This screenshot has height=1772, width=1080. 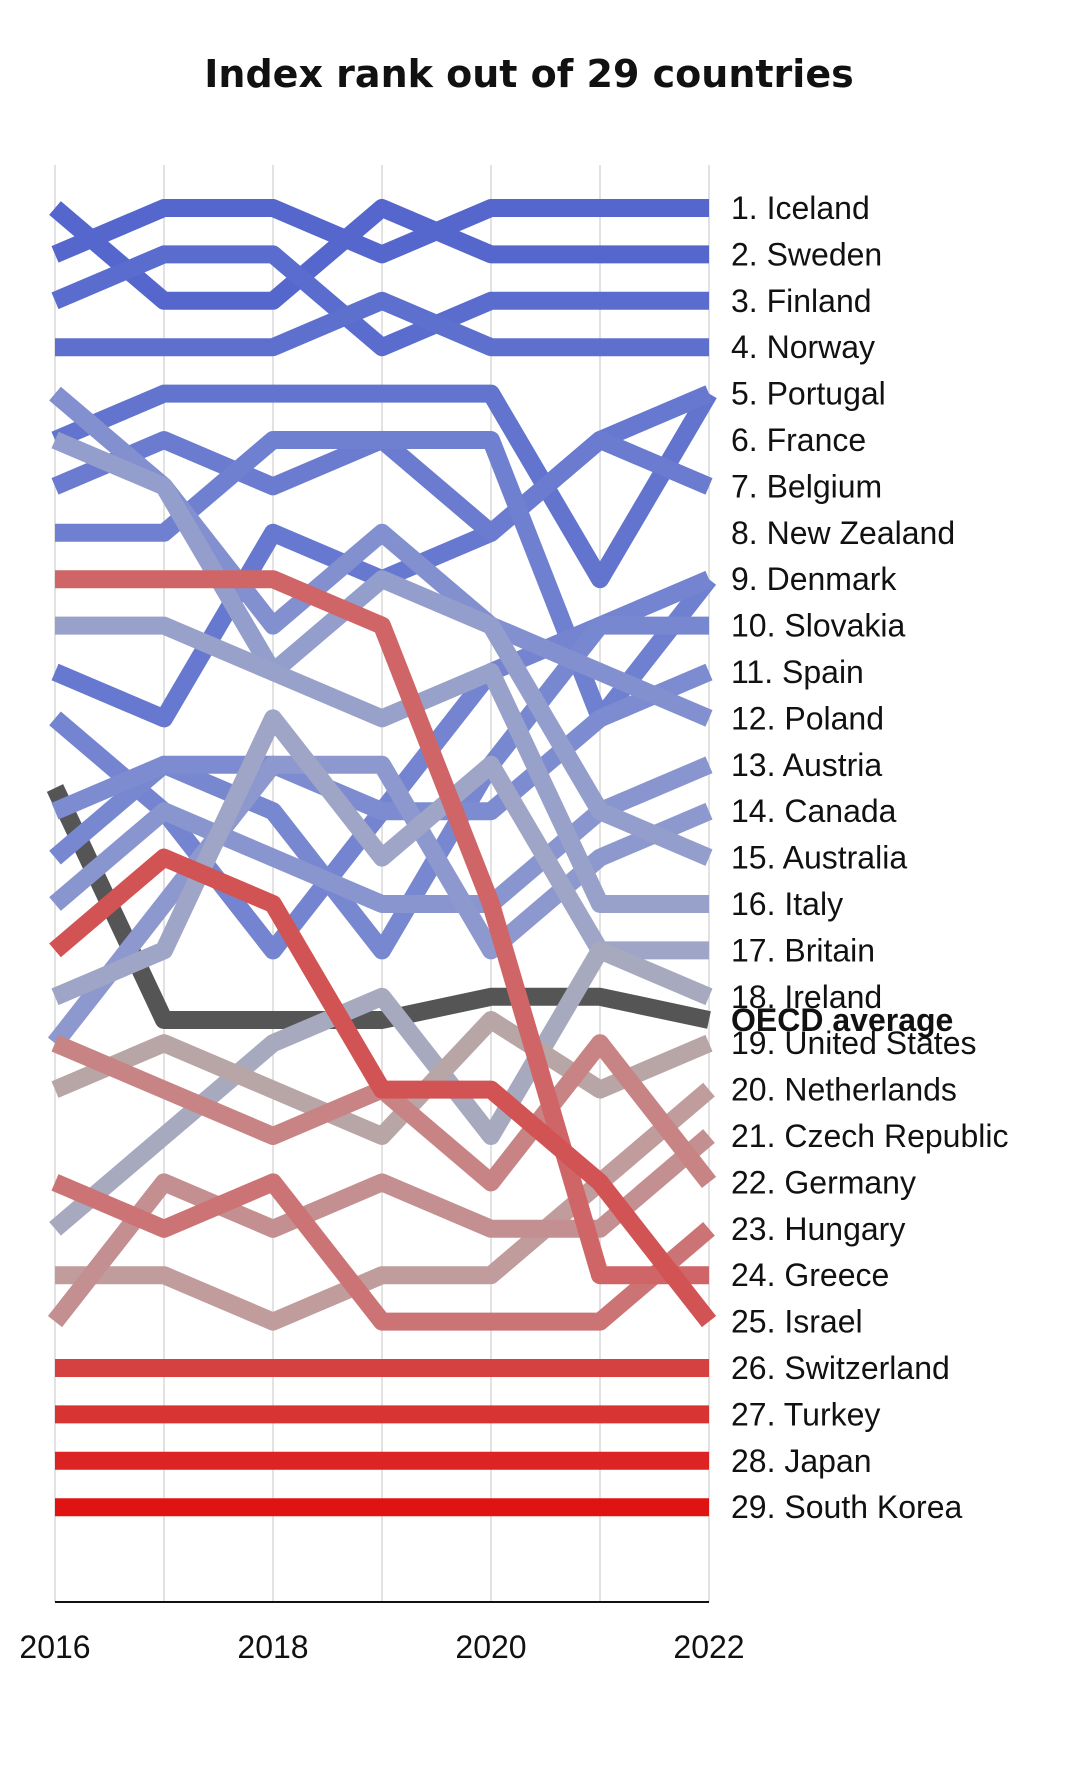 I want to click on series-line-norway, so click(x=382, y=324).